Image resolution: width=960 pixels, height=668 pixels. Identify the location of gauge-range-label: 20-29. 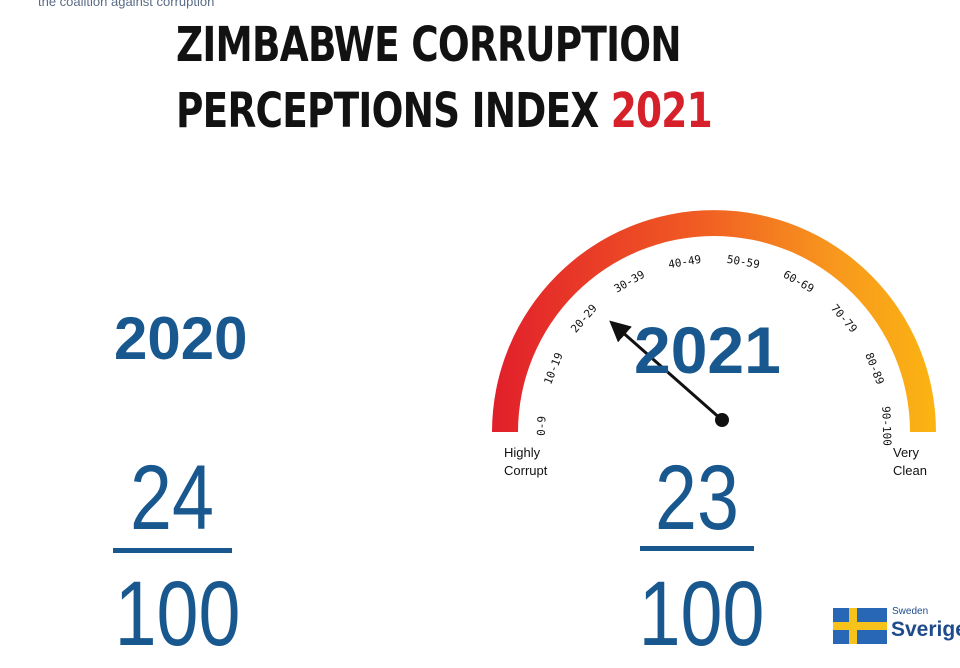
(584, 319).